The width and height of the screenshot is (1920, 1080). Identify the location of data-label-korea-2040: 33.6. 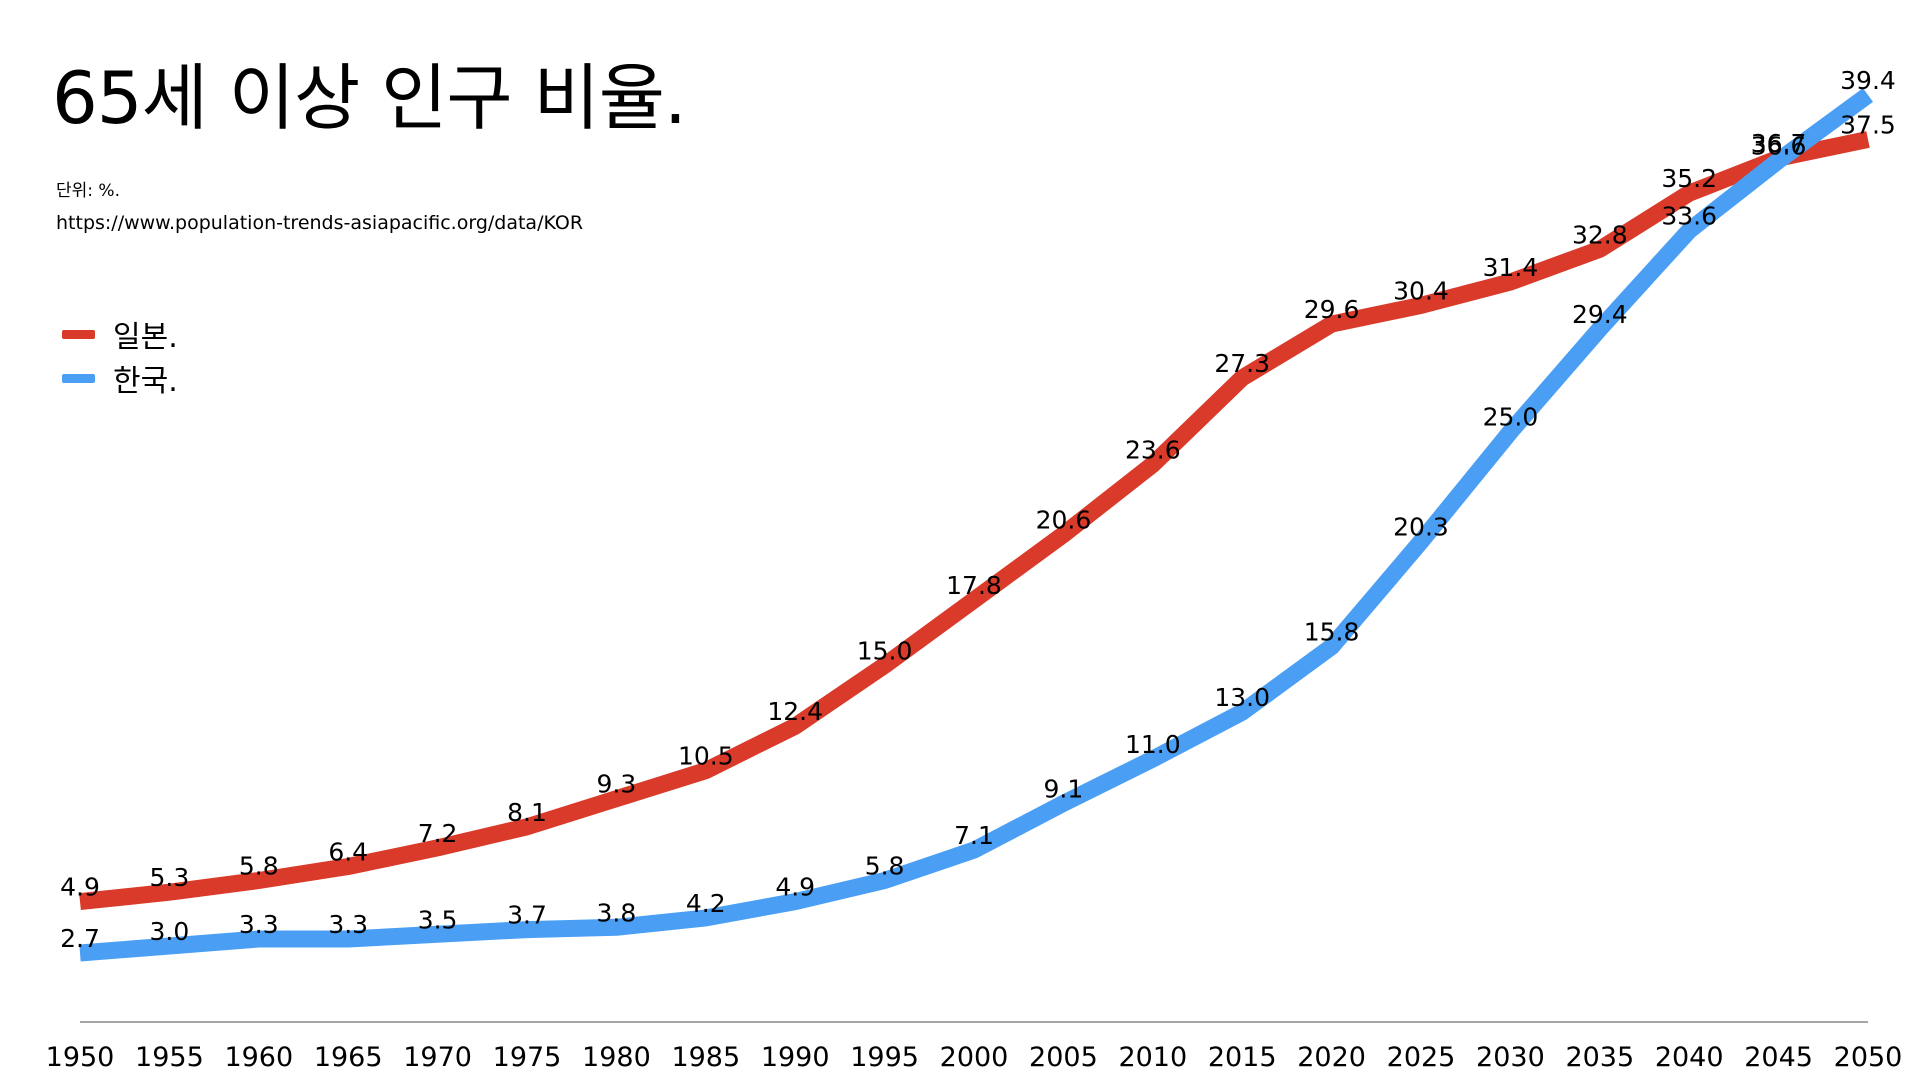
(1689, 216).